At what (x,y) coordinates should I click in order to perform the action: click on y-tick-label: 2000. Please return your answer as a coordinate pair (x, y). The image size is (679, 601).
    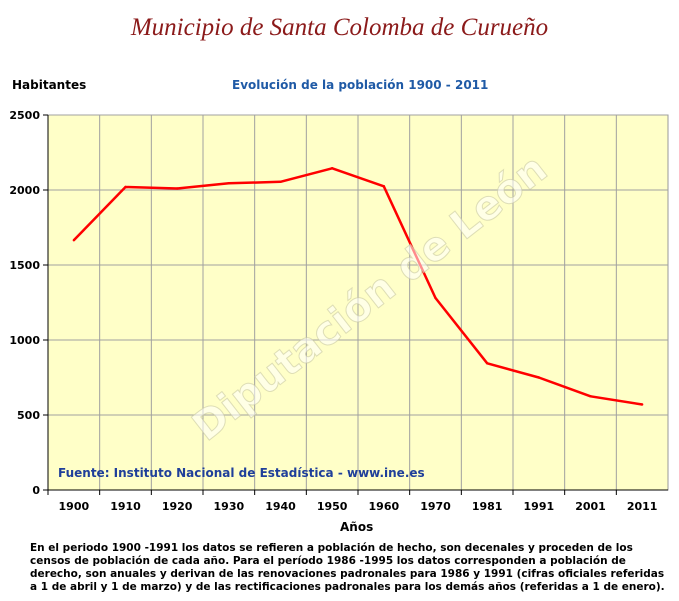
    Looking at the image, I should click on (24, 190).